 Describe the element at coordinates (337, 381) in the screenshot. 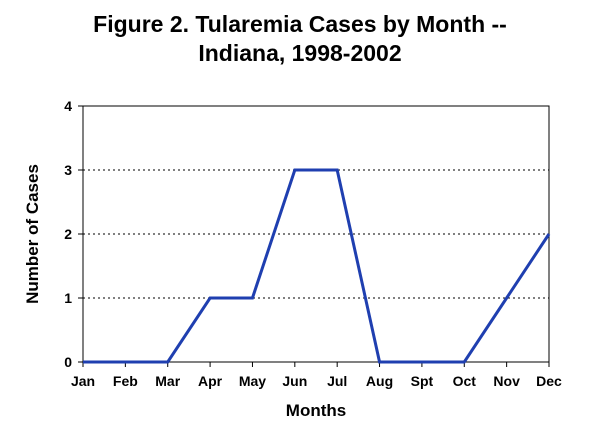

I see `x-tick-label: Jul` at that location.